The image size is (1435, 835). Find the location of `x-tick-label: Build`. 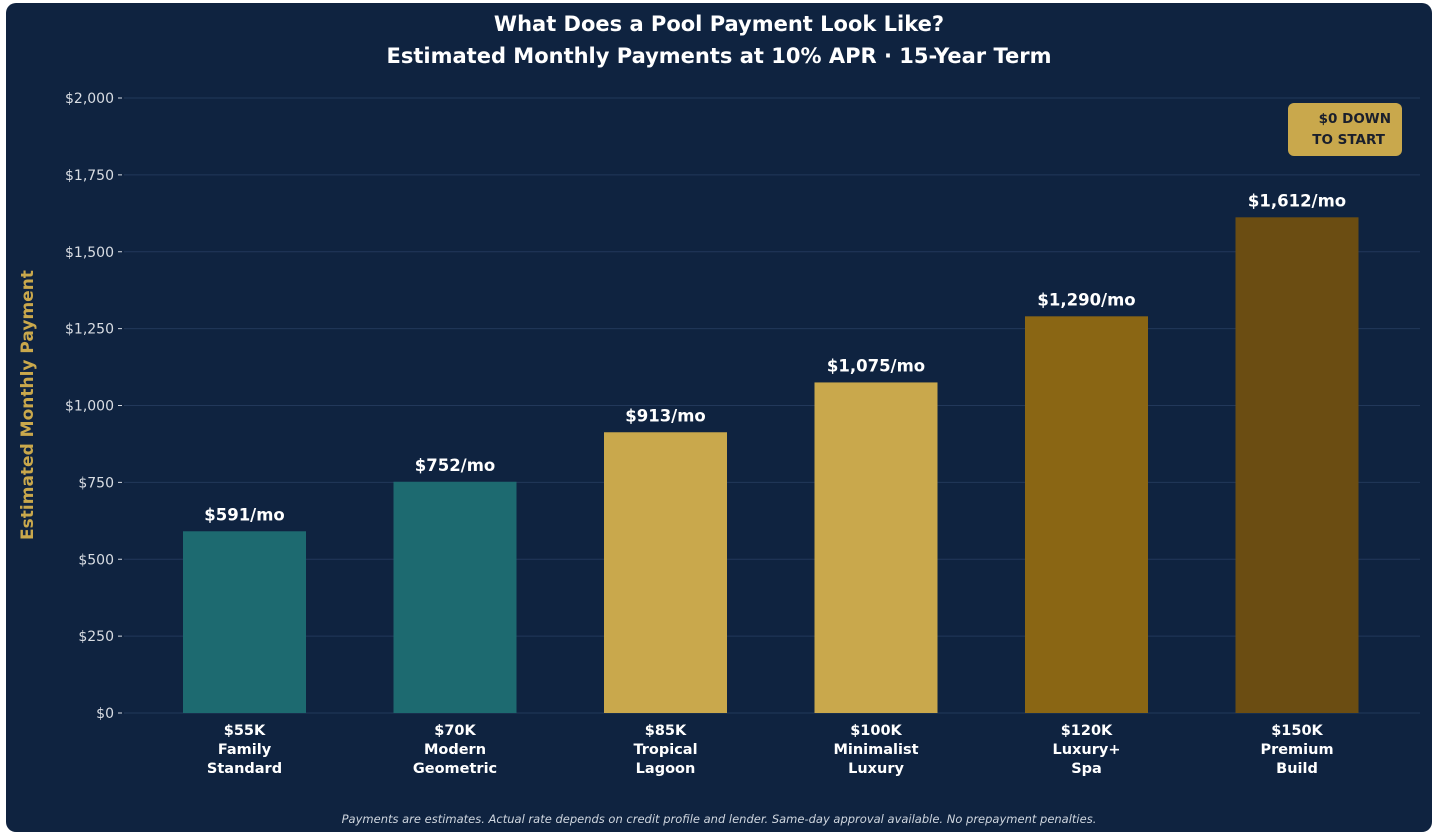

x-tick-label: Build is located at coordinates (1297, 769).